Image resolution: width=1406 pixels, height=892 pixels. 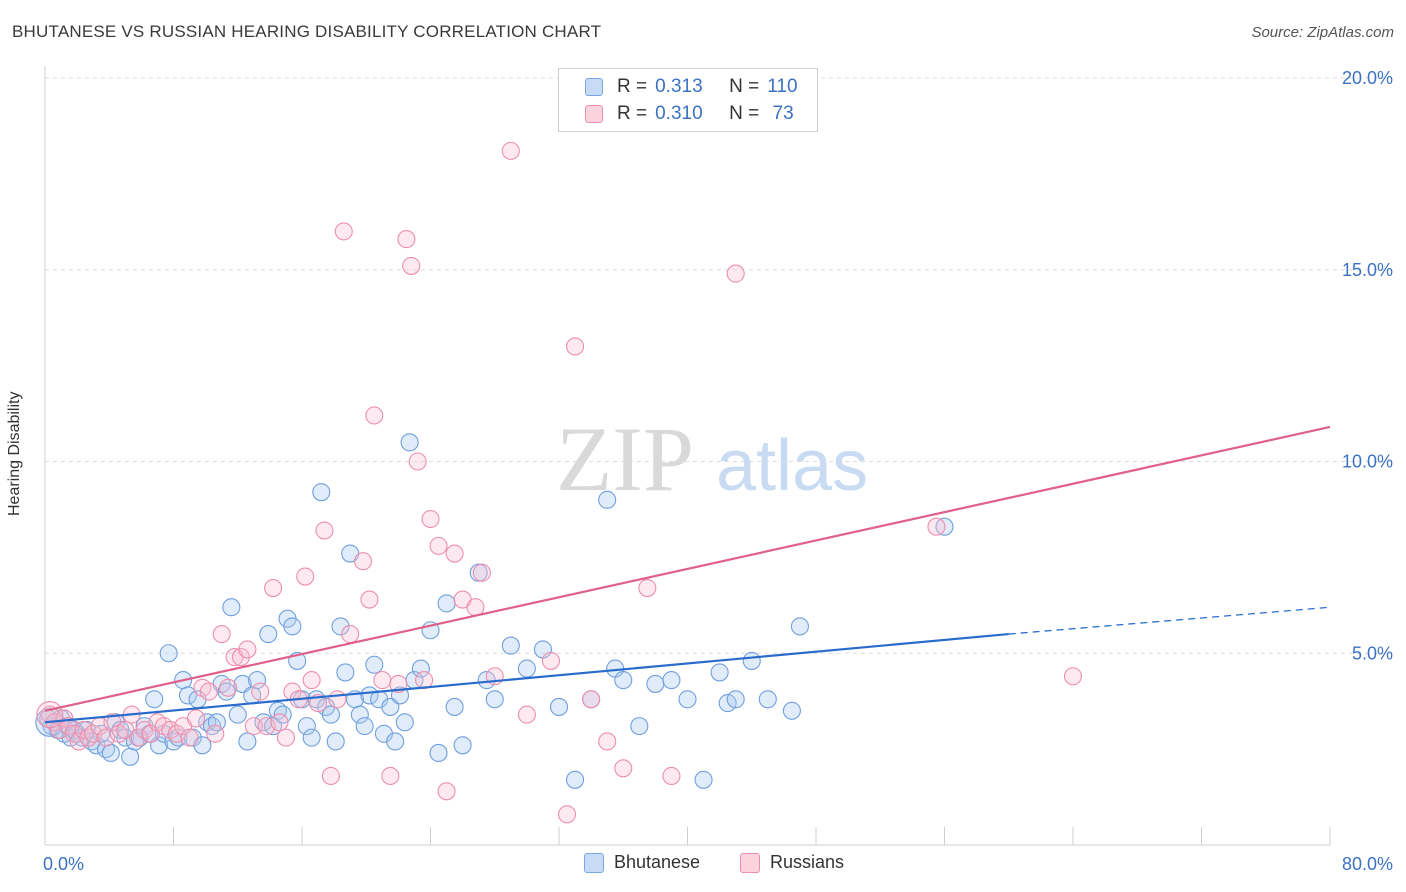 I want to click on legend-item-bhutanese: Bhutanese, so click(x=642, y=862).